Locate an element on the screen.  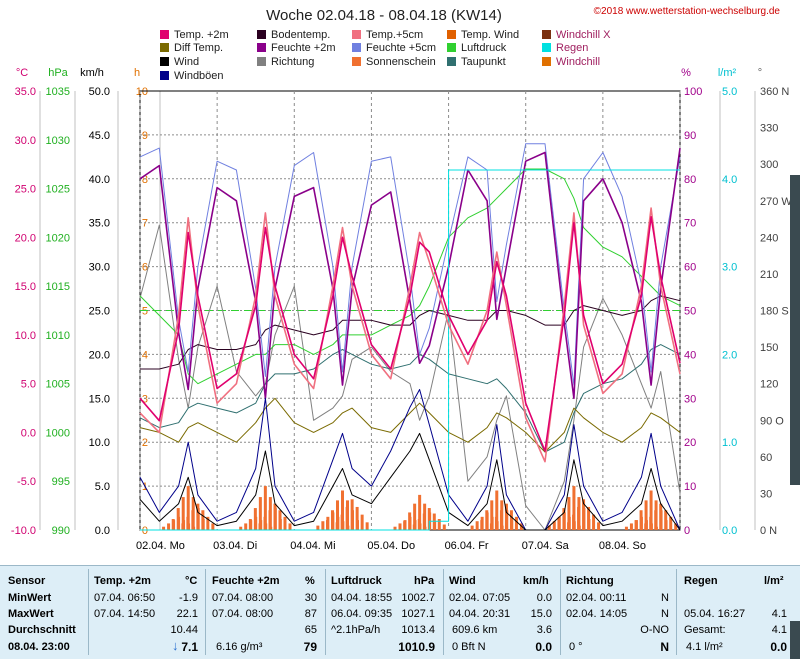
regen-current-value: 0.0 is located at coordinates (778, 647).